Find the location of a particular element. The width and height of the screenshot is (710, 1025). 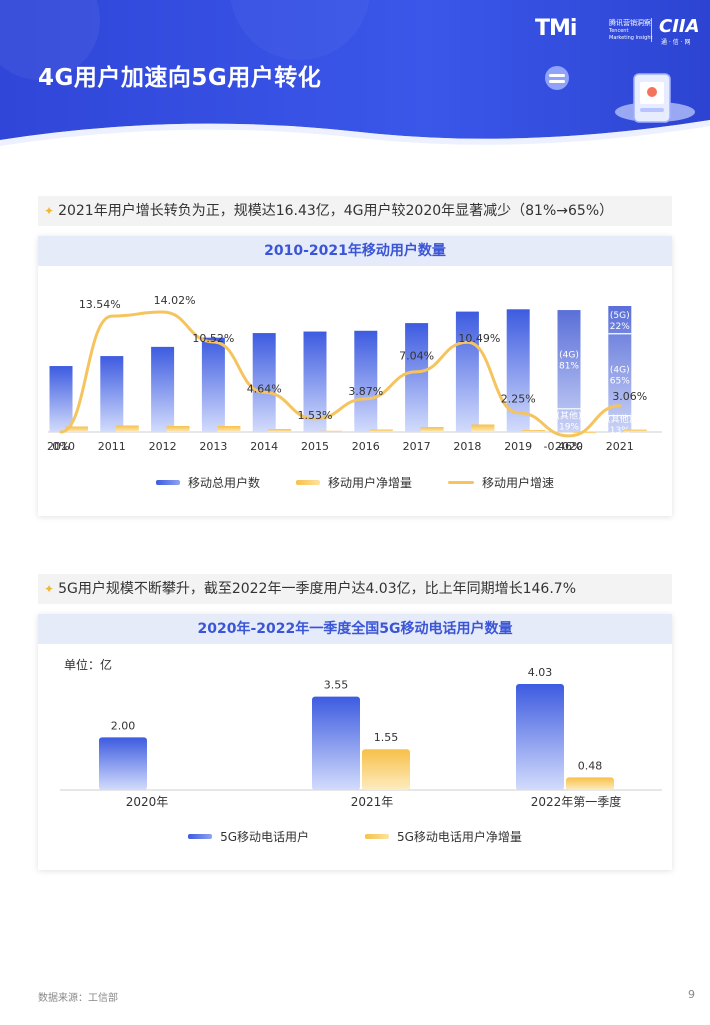

bar-value-label: 2.00 is located at coordinates (123, 725).